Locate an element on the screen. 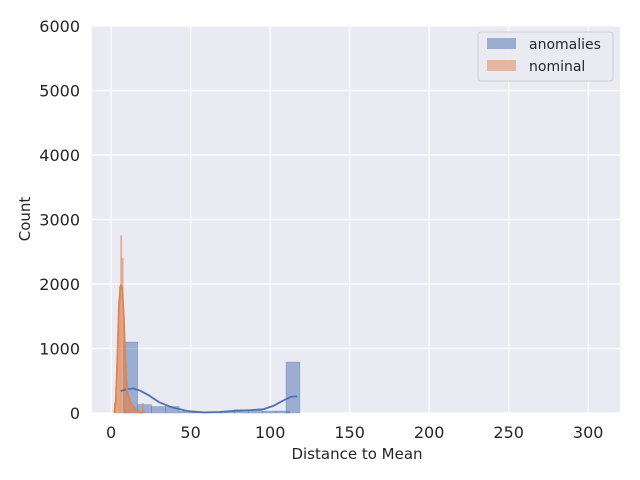 The height and width of the screenshot is (480, 640). x-axis-label: Distance to Mean is located at coordinates (356, 454).